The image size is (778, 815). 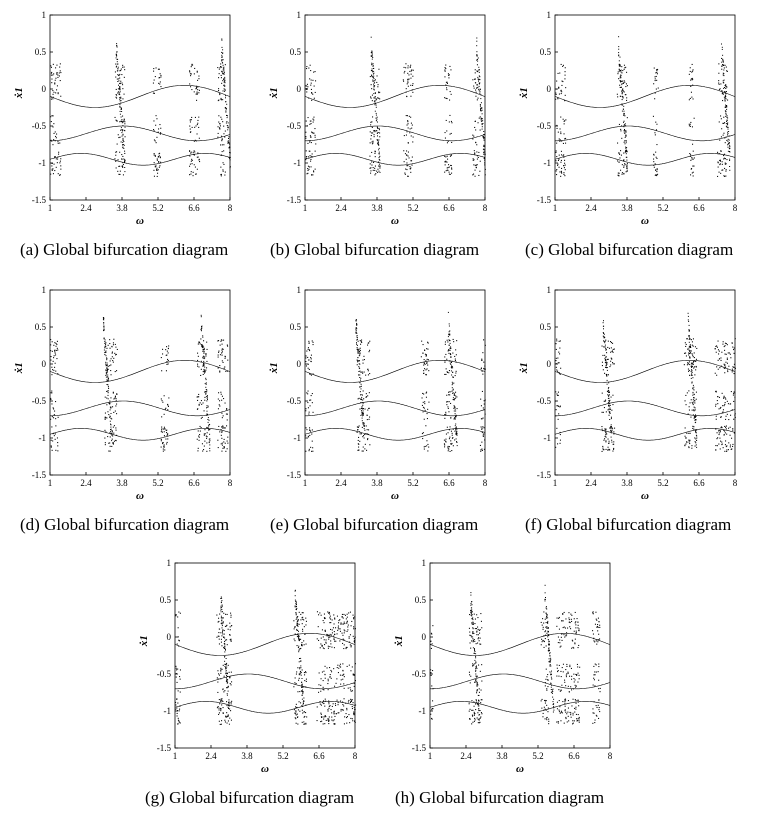 What do you see at coordinates (265, 655) in the screenshot?
I see `plot-frame` at bounding box center [265, 655].